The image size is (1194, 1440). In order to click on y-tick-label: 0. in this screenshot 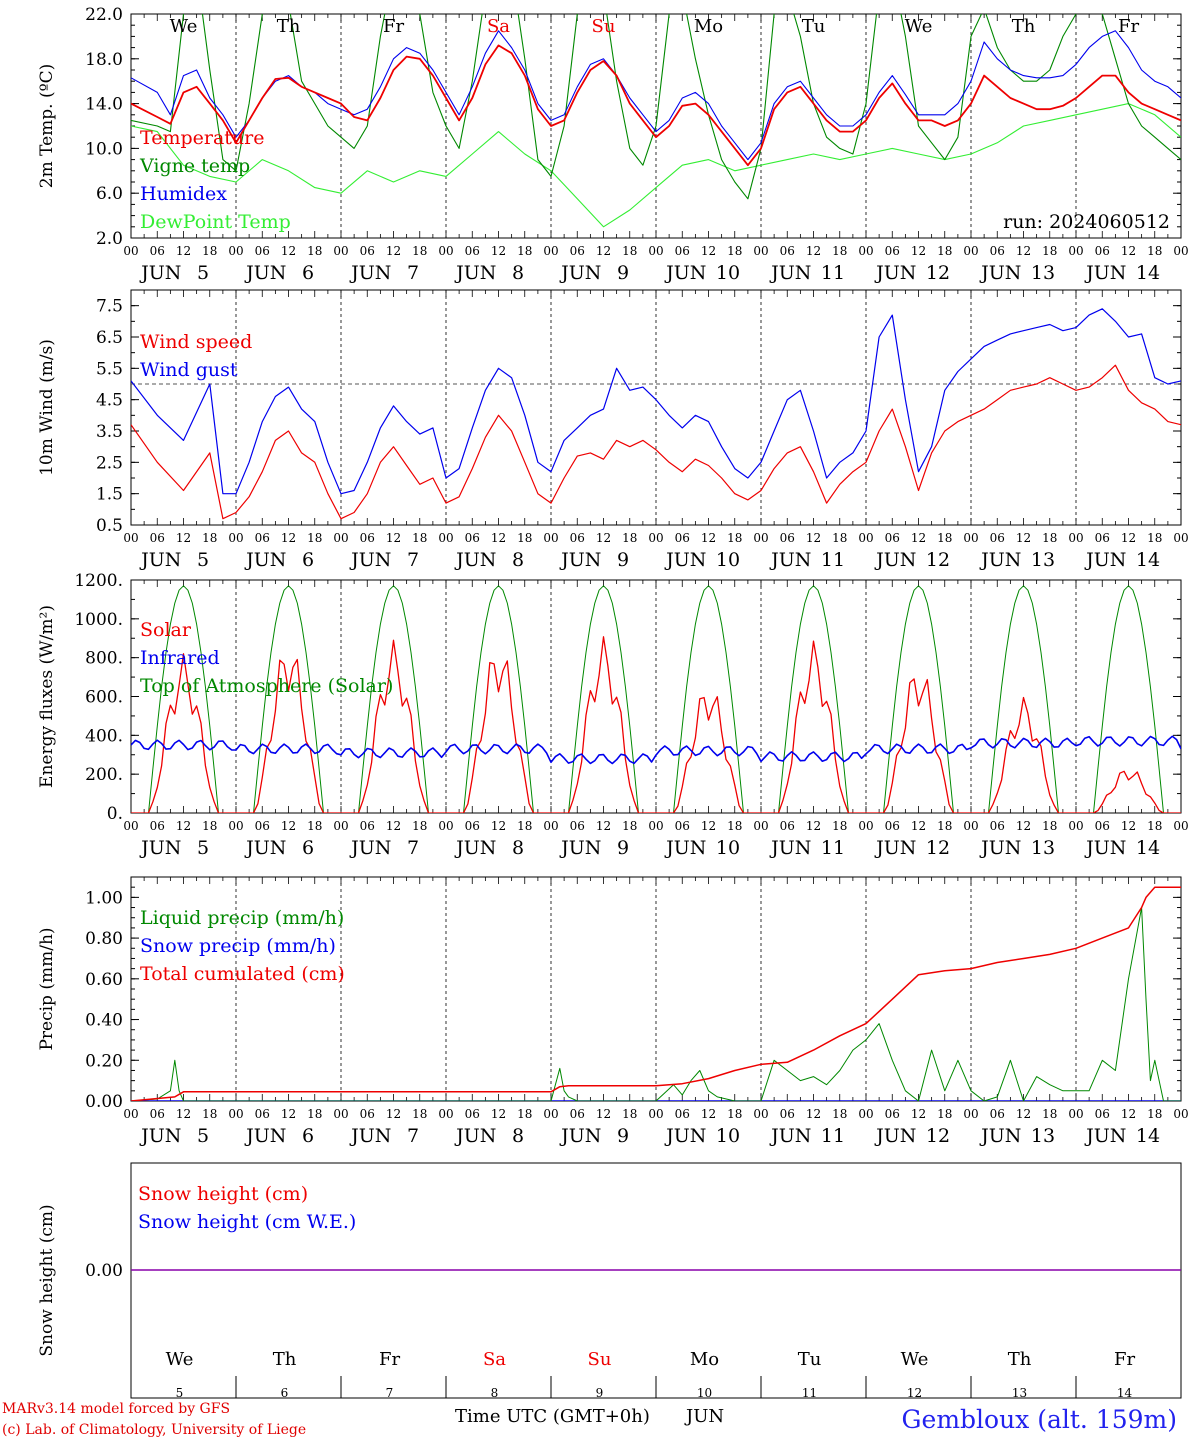, I will do `click(115, 814)`.